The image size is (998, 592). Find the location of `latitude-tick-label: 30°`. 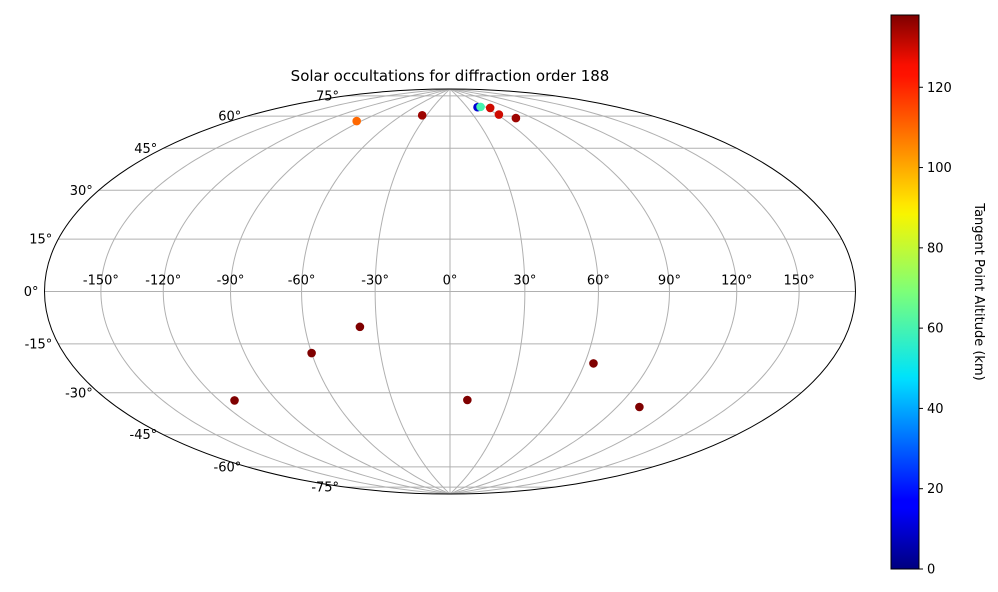

latitude-tick-label: 30° is located at coordinates (81, 191).